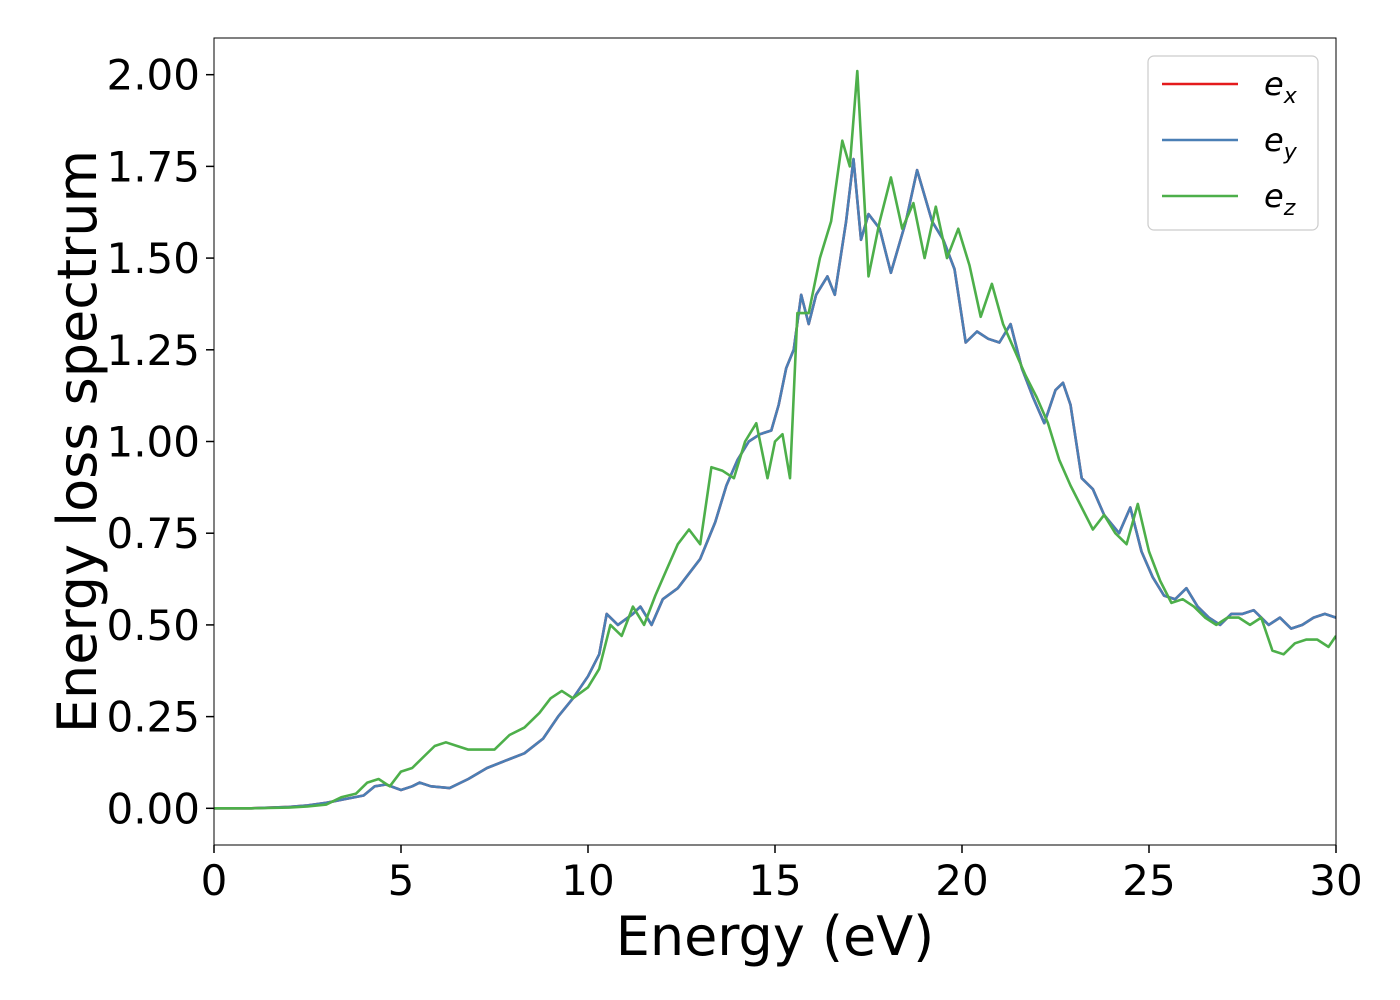 The width and height of the screenshot is (1400, 1000). What do you see at coordinates (153, 166) in the screenshot?
I see `y-tick-label: 1.75` at bounding box center [153, 166].